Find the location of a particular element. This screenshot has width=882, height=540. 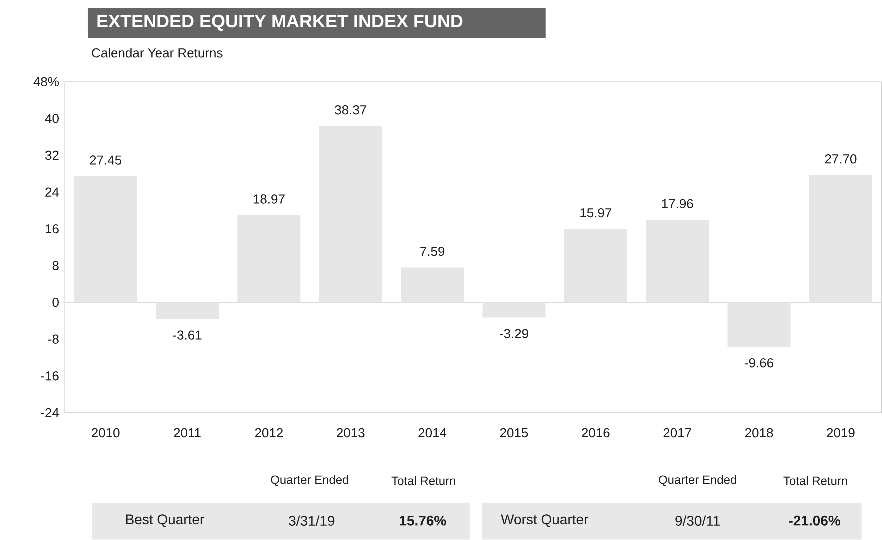

y-tick-label: 16 is located at coordinates (52, 229).